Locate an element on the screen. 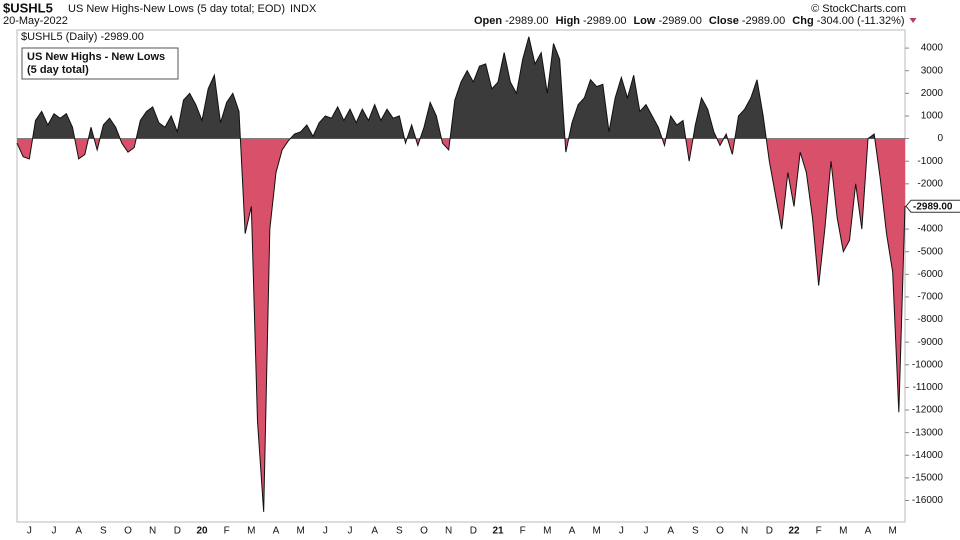 This screenshot has width=960, height=540. y-tick-label: -15000 is located at coordinates (928, 478).